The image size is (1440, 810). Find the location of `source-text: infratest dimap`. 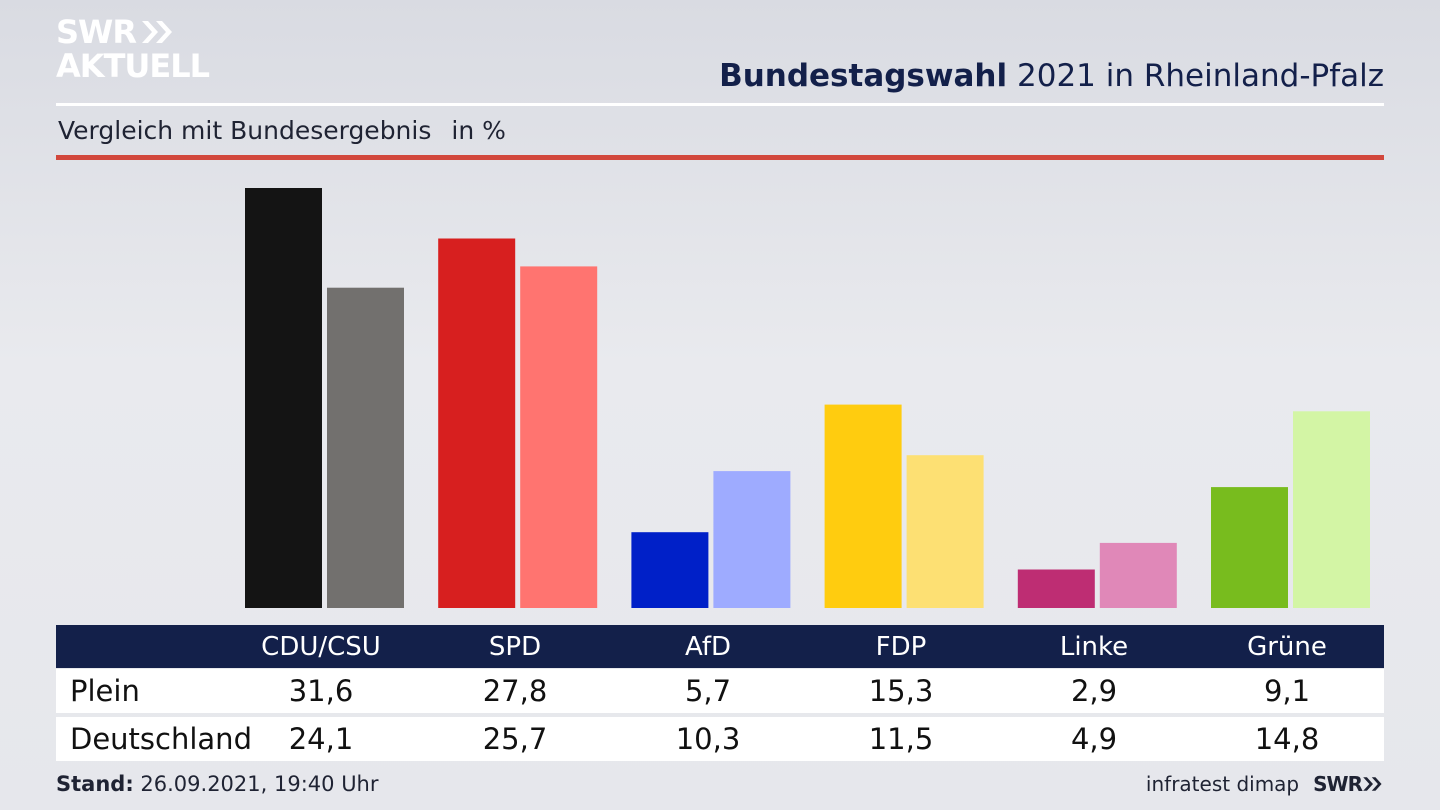

source-text: infratest dimap is located at coordinates (1222, 784).